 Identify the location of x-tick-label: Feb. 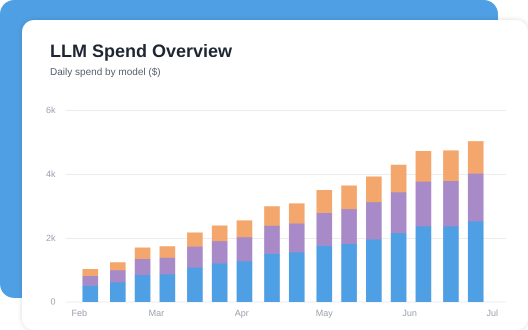
(80, 313).